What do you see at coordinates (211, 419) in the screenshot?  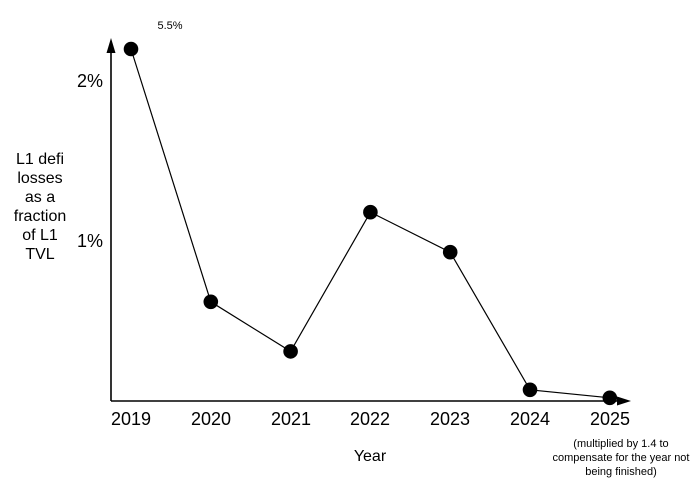 I see `x-tick-label-2020: 2020` at bounding box center [211, 419].